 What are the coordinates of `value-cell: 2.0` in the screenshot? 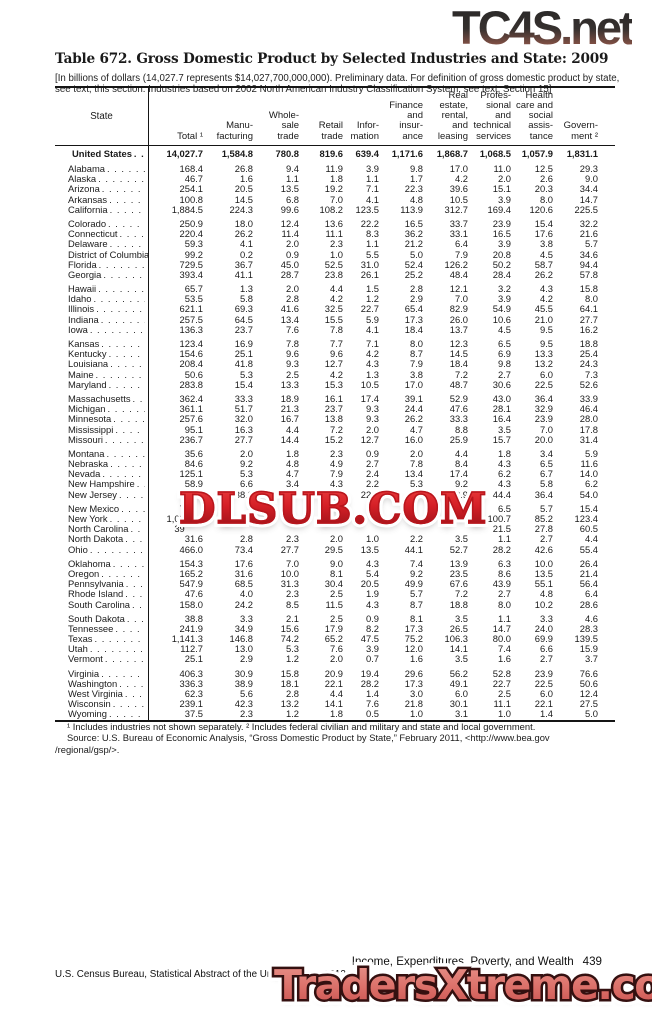 It's located at (292, 244).